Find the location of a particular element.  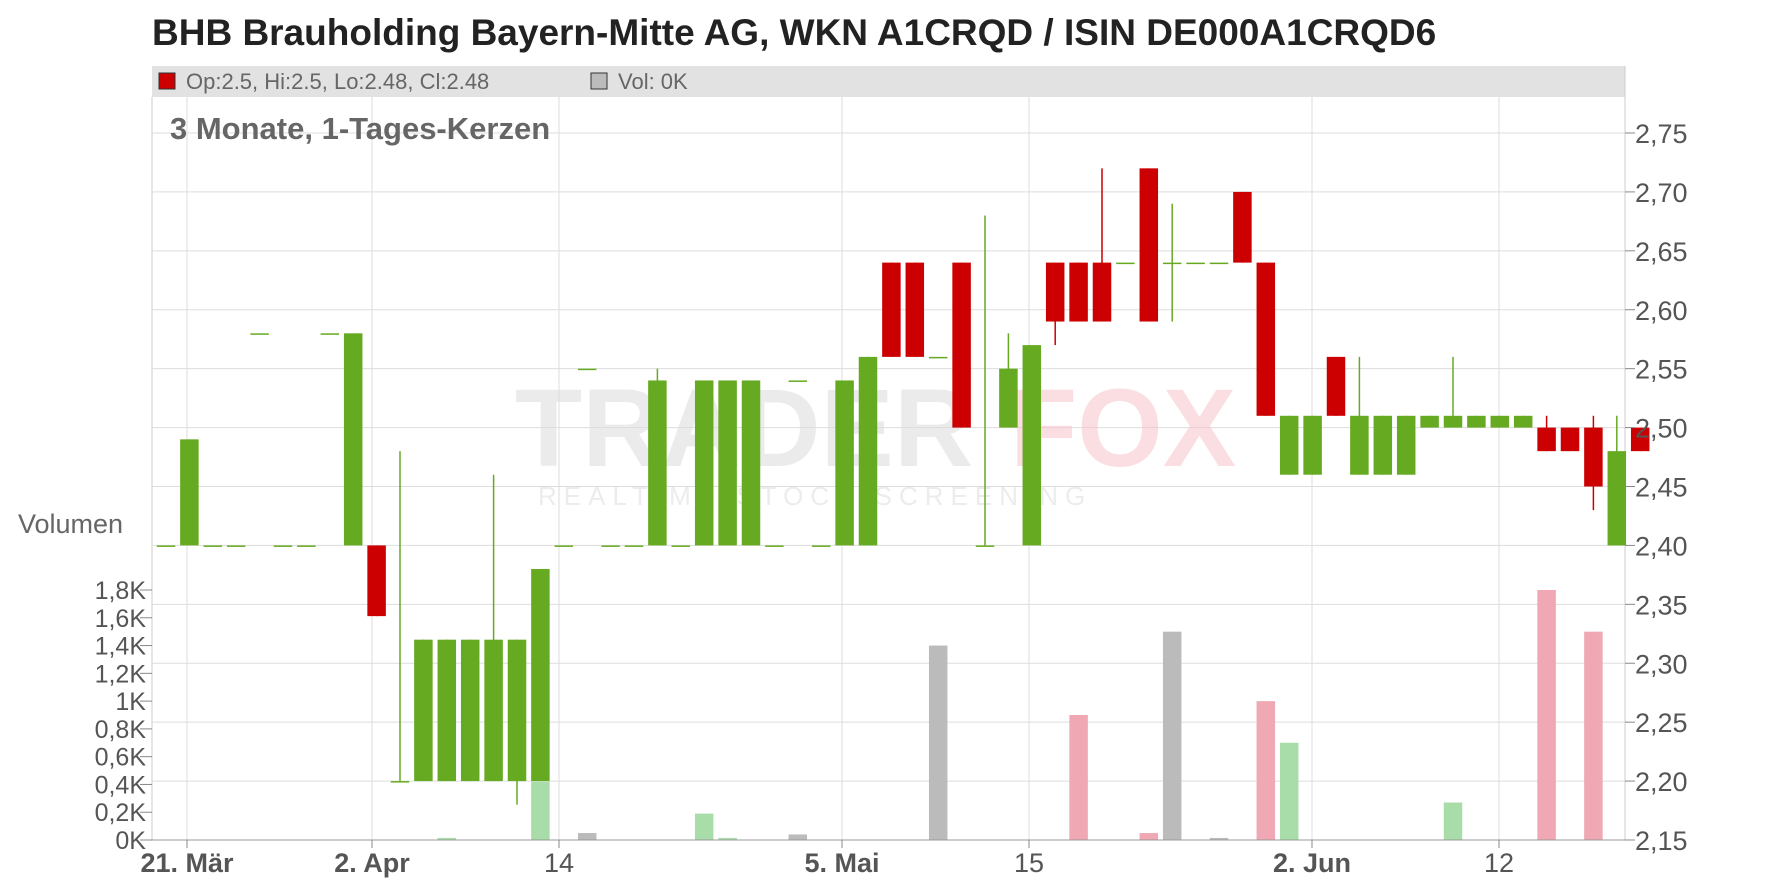

price-tick-label: 2,60 is located at coordinates (1661, 311).